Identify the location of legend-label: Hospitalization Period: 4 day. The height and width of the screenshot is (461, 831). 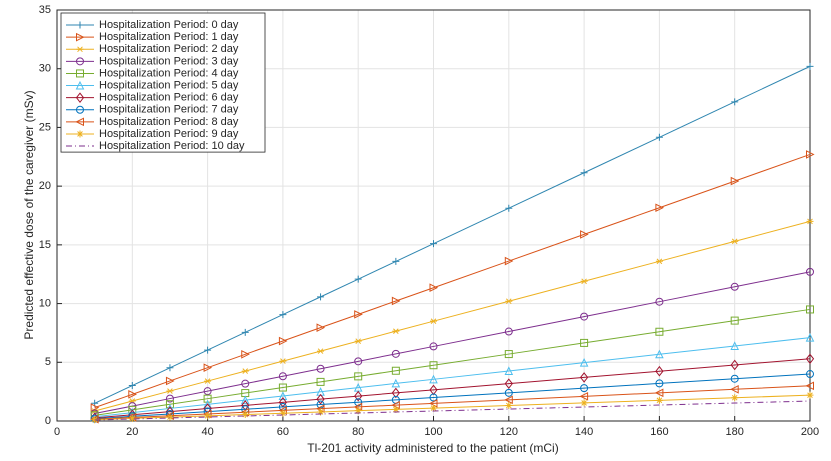
(169, 73).